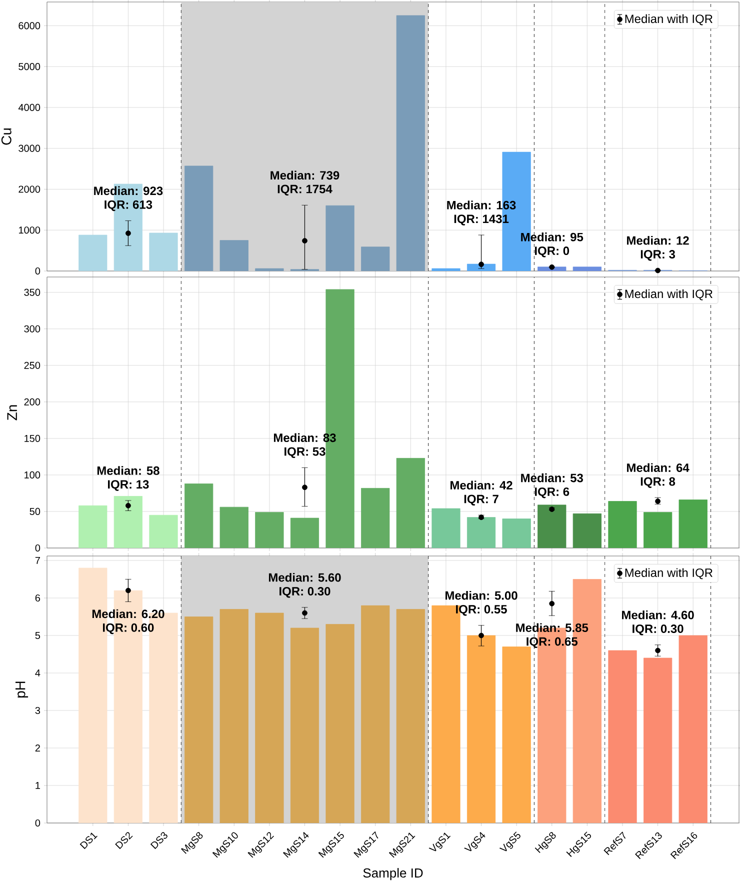  Describe the element at coordinates (12, 412) in the screenshot. I see `y-axis-title: Zn` at that location.